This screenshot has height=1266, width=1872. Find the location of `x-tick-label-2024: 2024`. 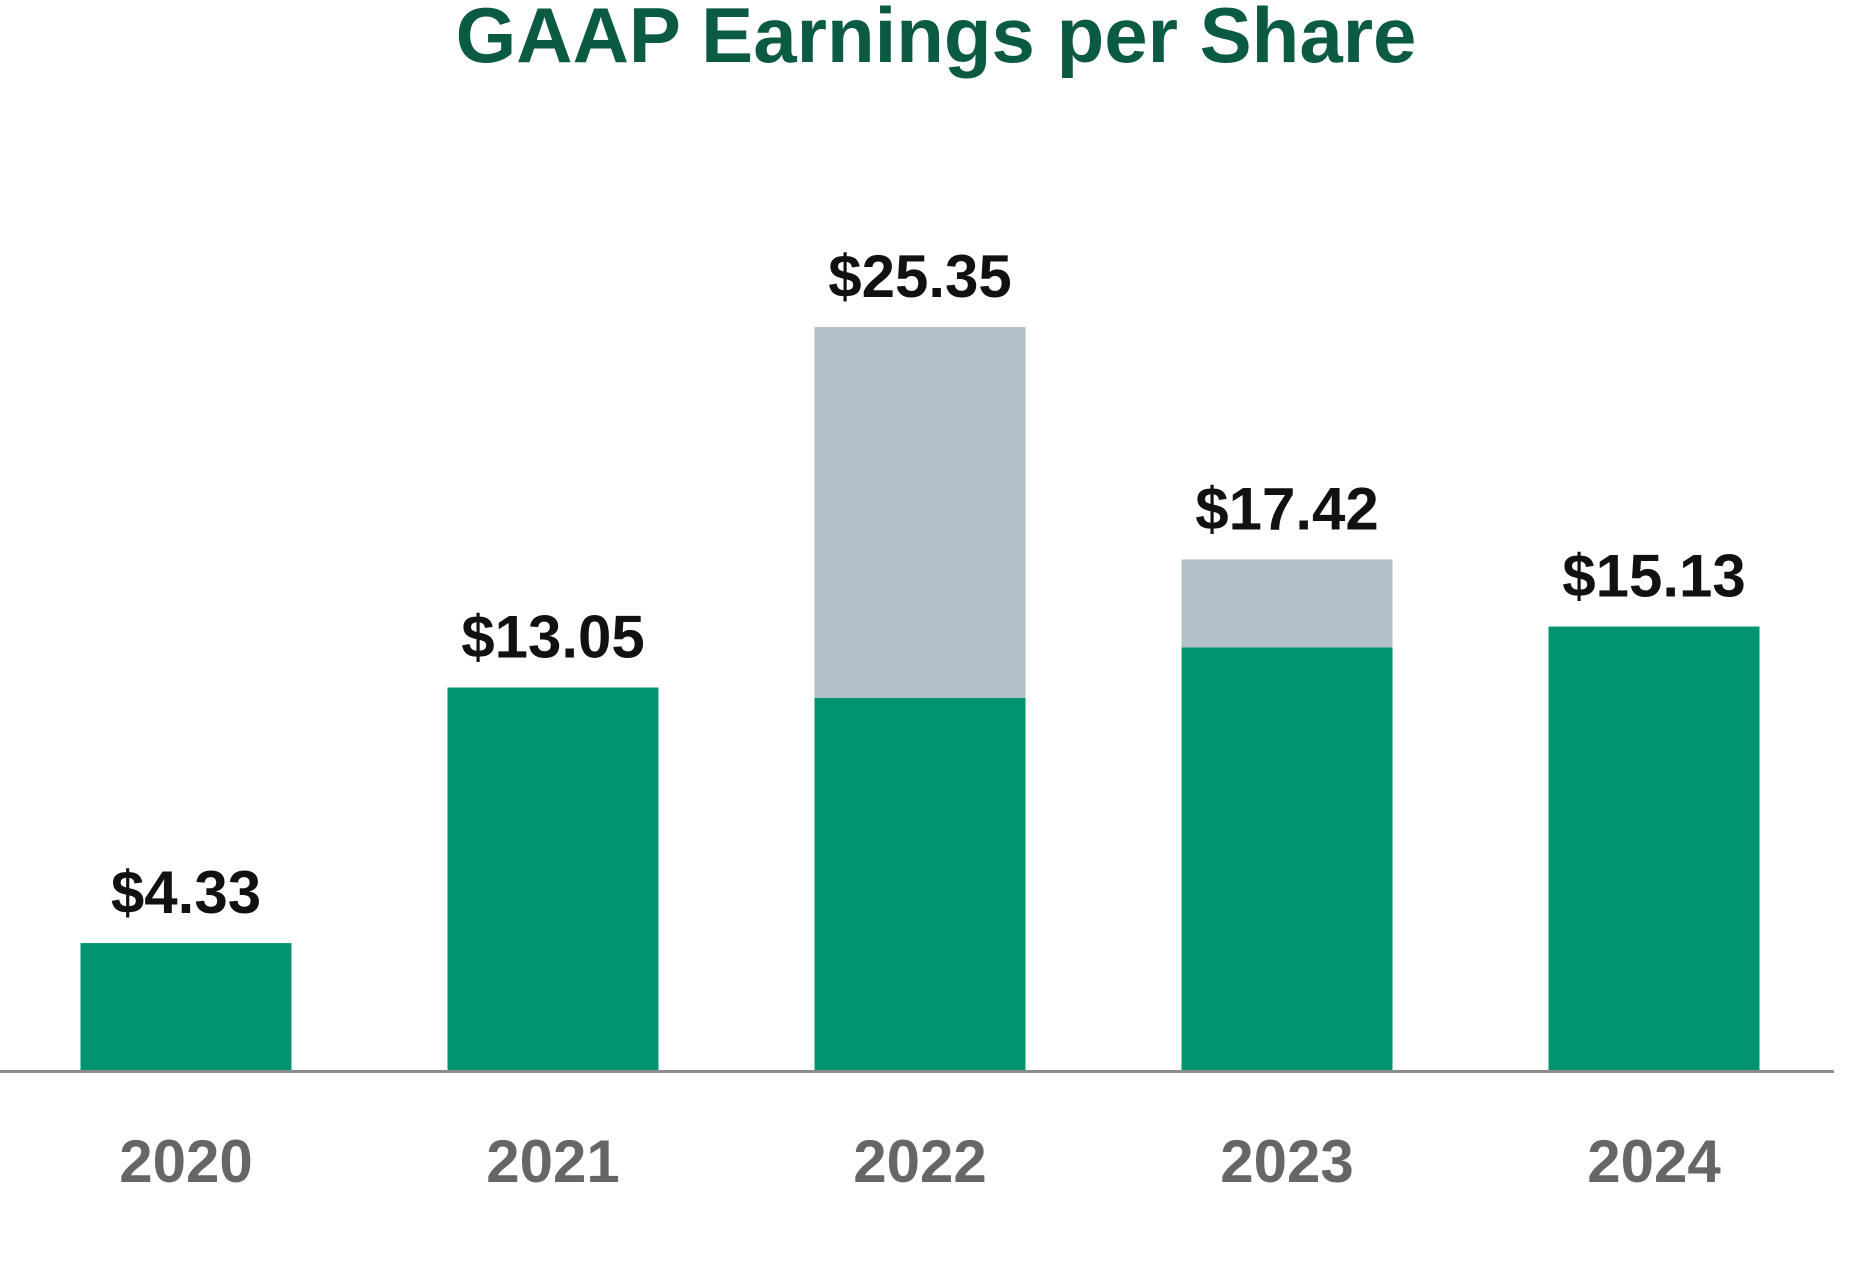

x-tick-label-2024: 2024 is located at coordinates (1654, 1161).